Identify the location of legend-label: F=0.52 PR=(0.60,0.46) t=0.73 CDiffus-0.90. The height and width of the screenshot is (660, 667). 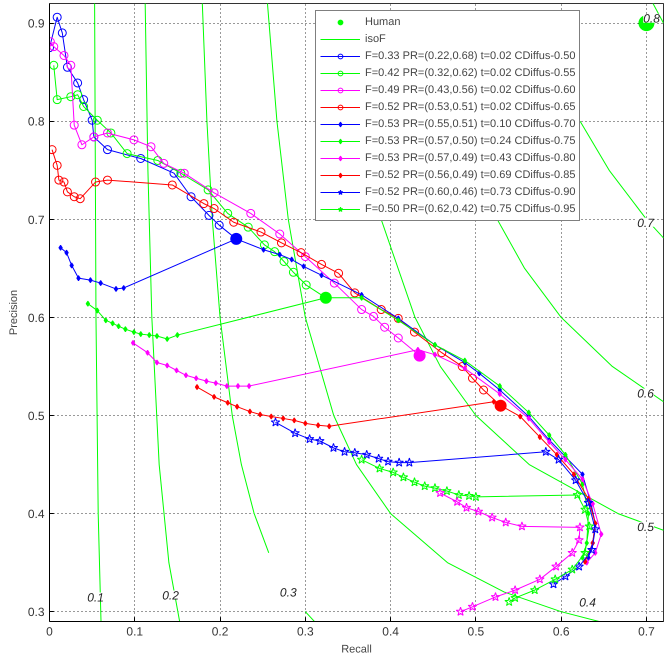
(470, 192).